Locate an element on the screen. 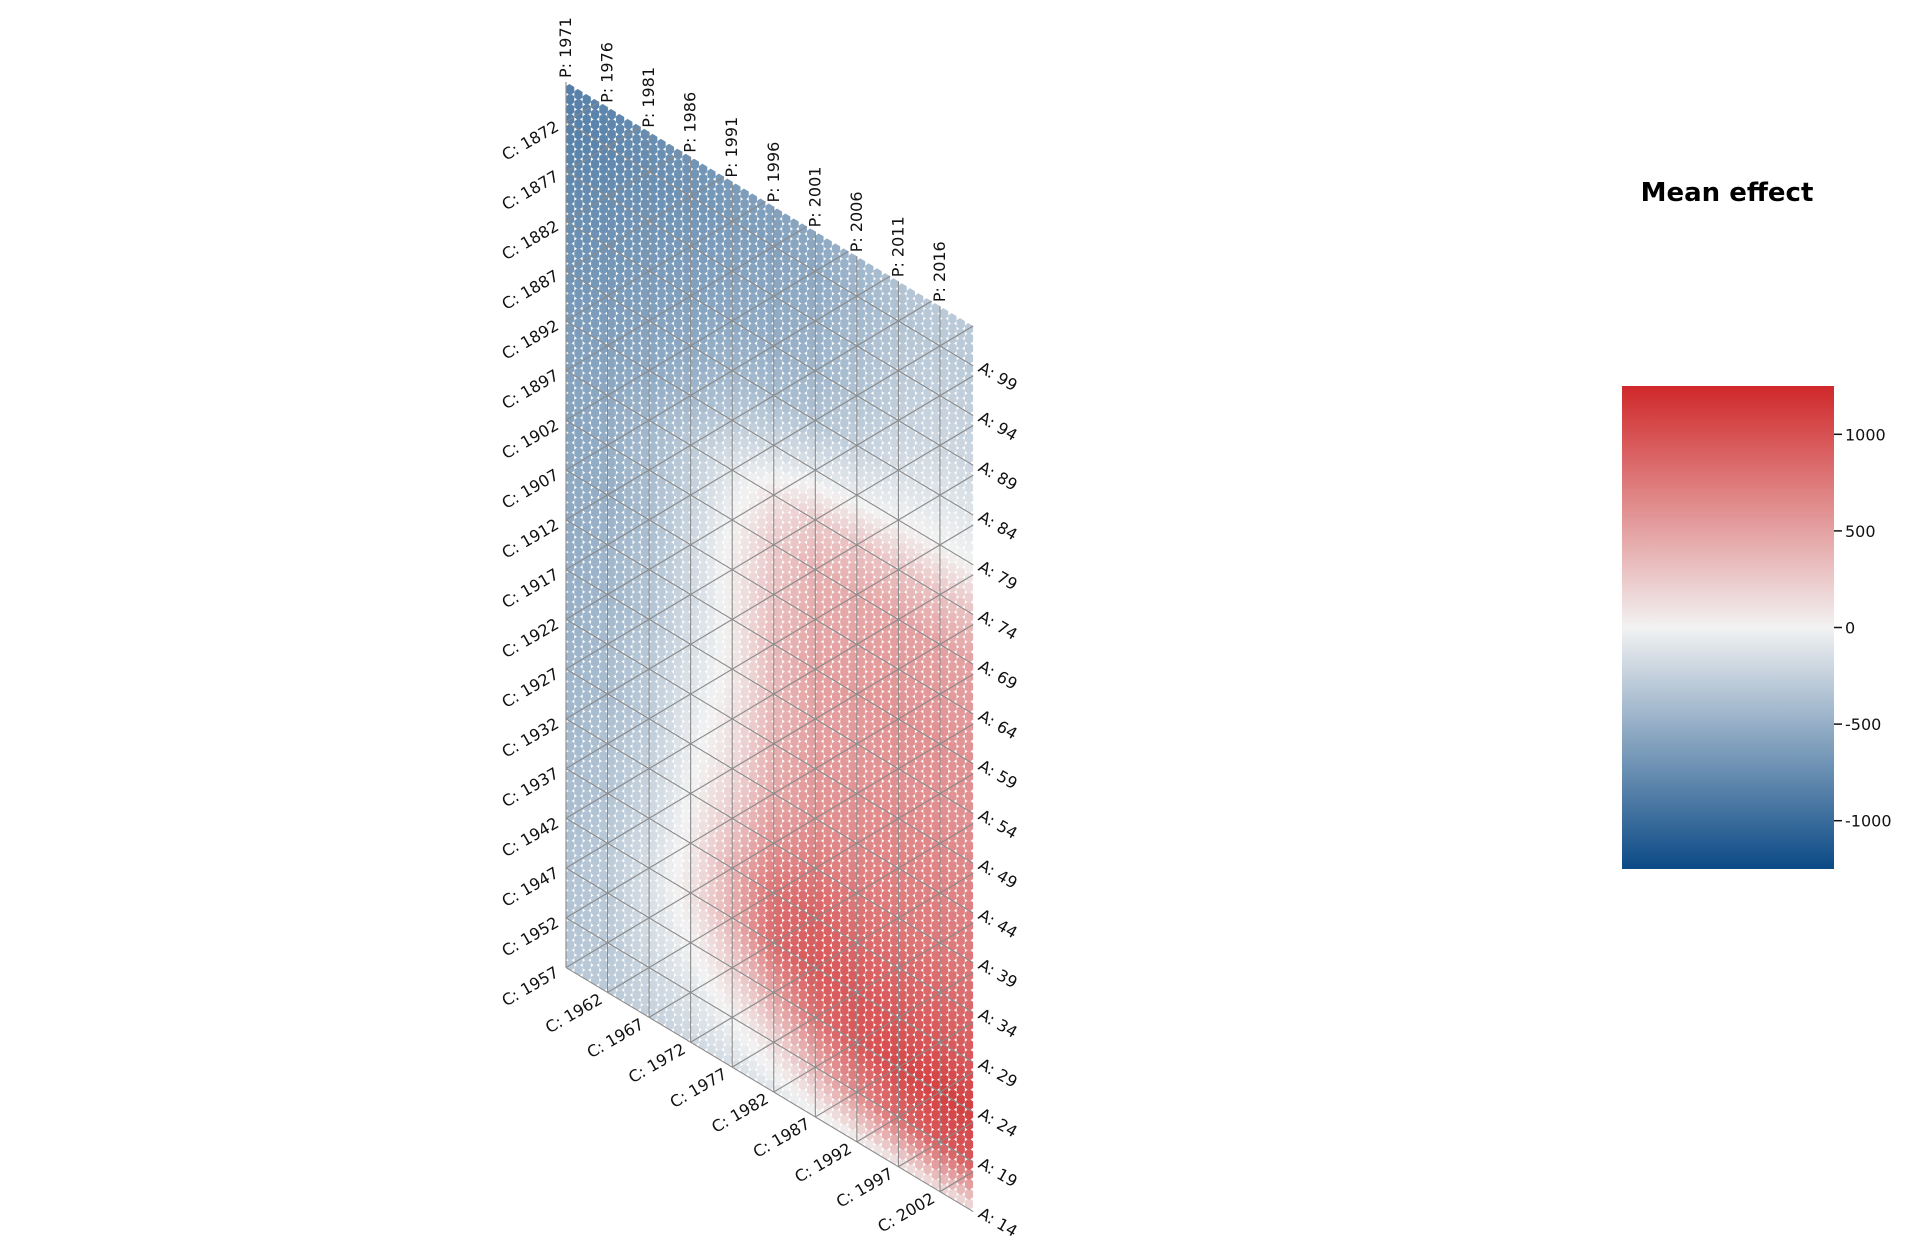 This screenshot has width=1920, height=1248. colorbar: Mean effect 1000 500 0 -500 -1000 is located at coordinates (1757, 523).